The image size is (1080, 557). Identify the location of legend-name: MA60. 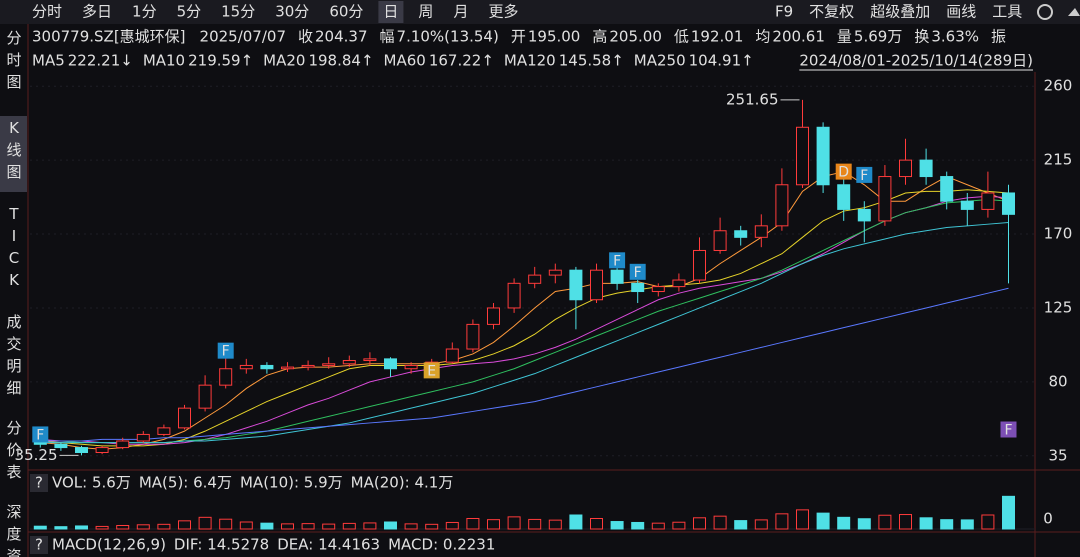
(405, 61).